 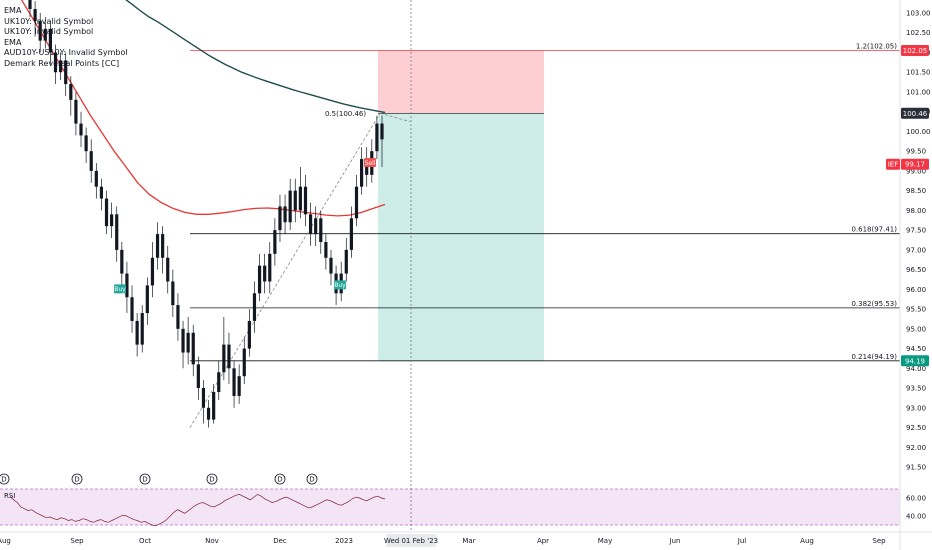 What do you see at coordinates (144, 480) in the screenshot?
I see `event-letter: D` at bounding box center [144, 480].